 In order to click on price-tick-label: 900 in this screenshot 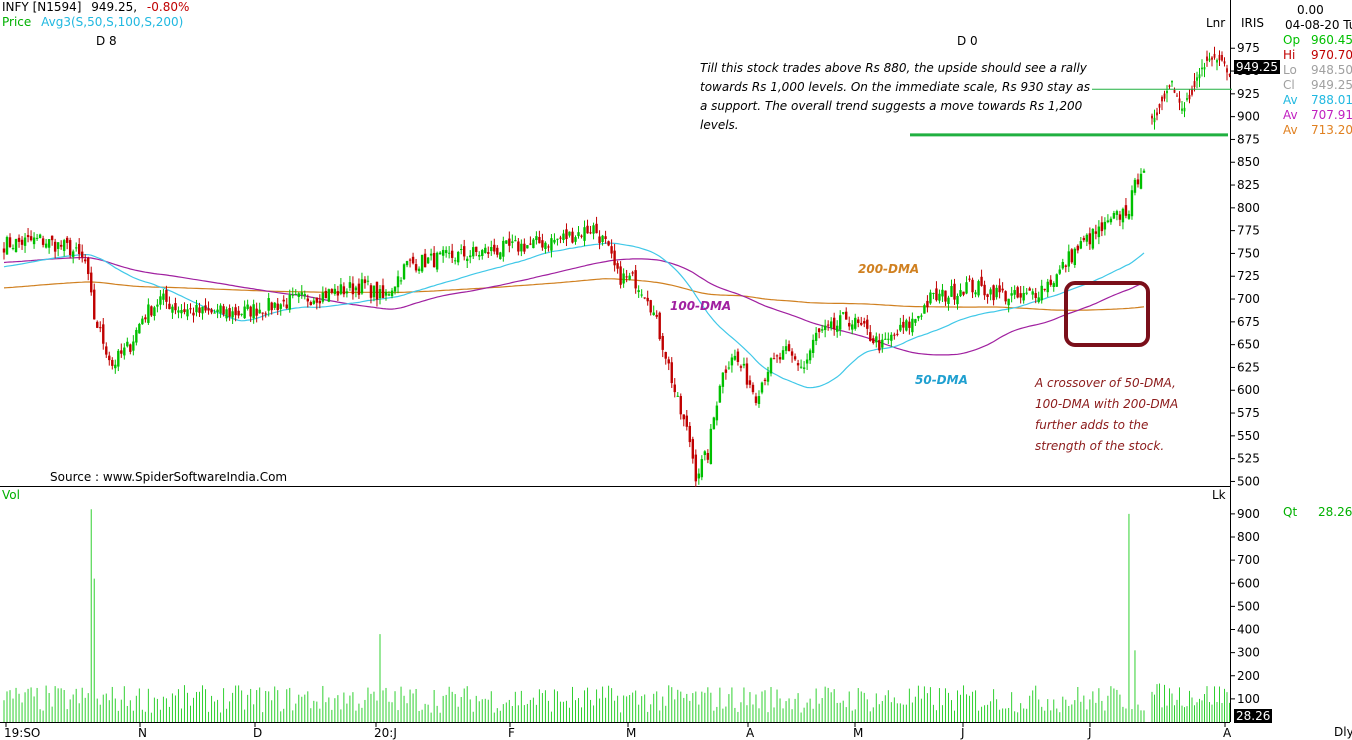, I will do `click(1248, 117)`.